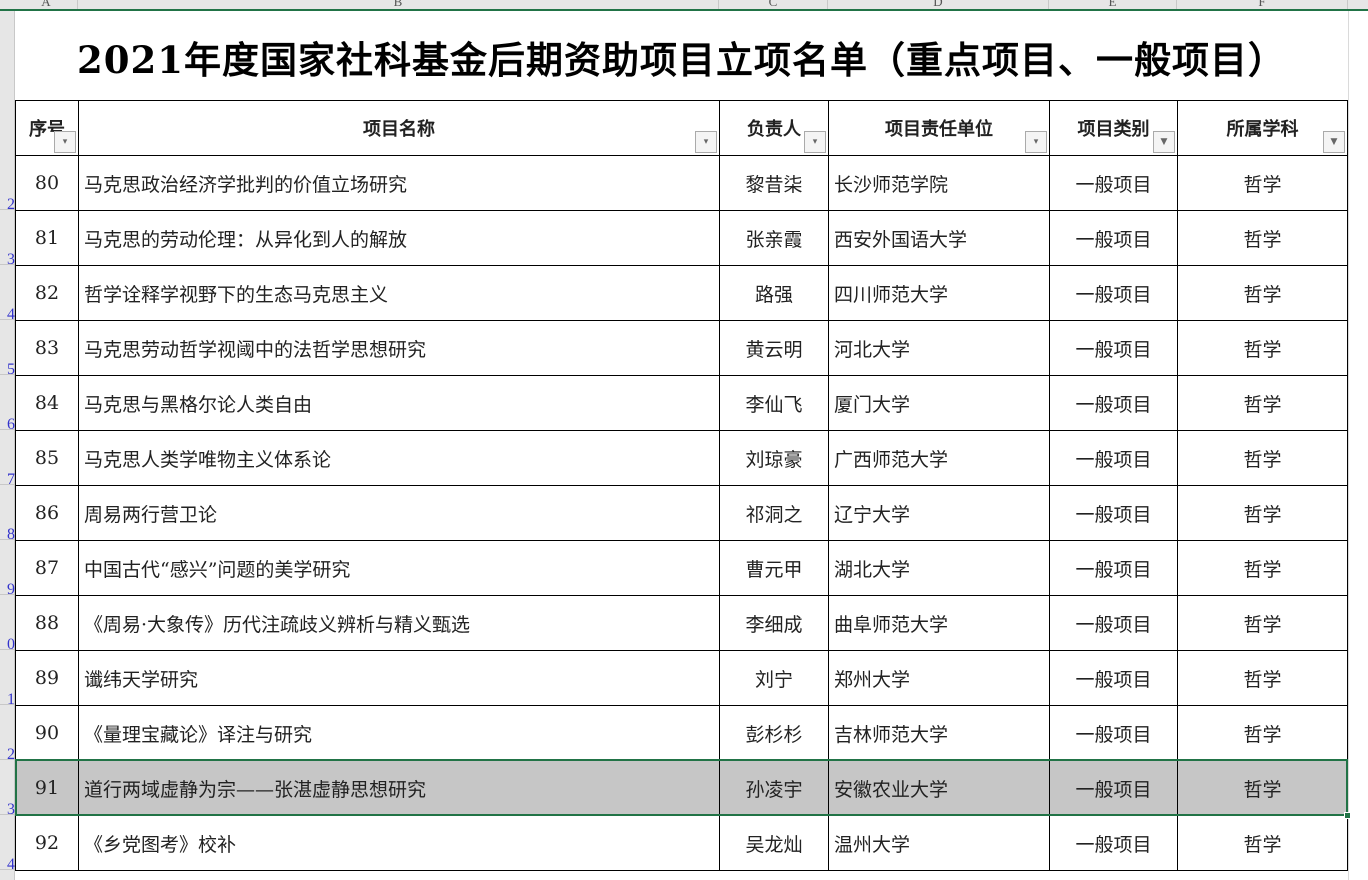 Image resolution: width=1368 pixels, height=880 pixels. Describe the element at coordinates (47, 513) in the screenshot. I see `cell: 86` at that location.